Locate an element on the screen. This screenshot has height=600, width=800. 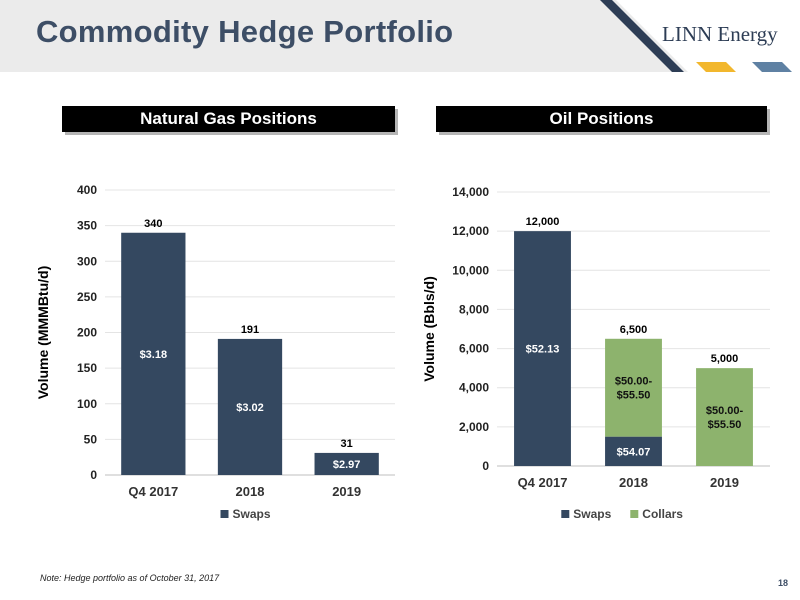
logo-stripe-light is located at coordinates (708, 36).